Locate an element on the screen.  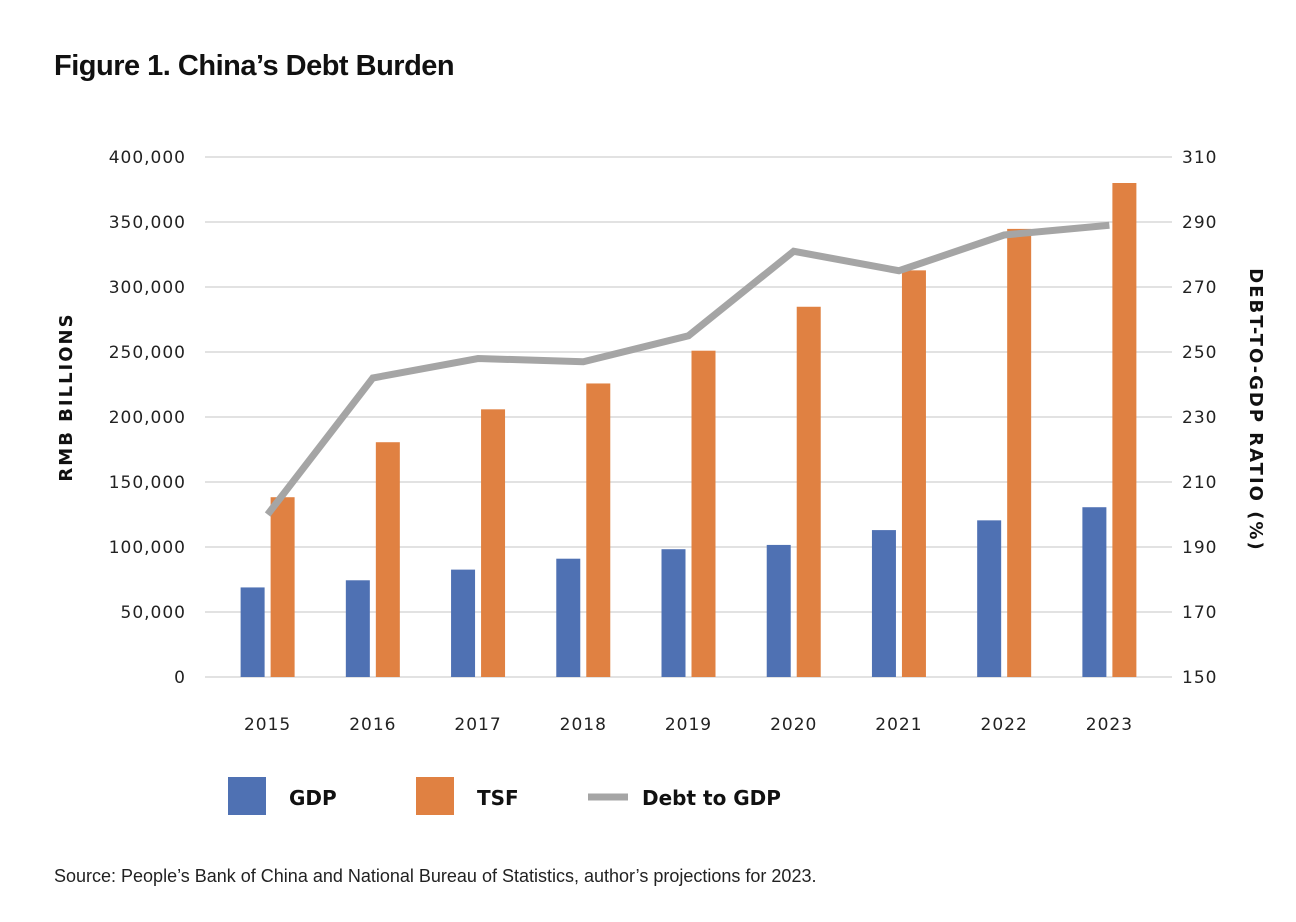
y2-tick-label: 150 is located at coordinates (1199, 678).